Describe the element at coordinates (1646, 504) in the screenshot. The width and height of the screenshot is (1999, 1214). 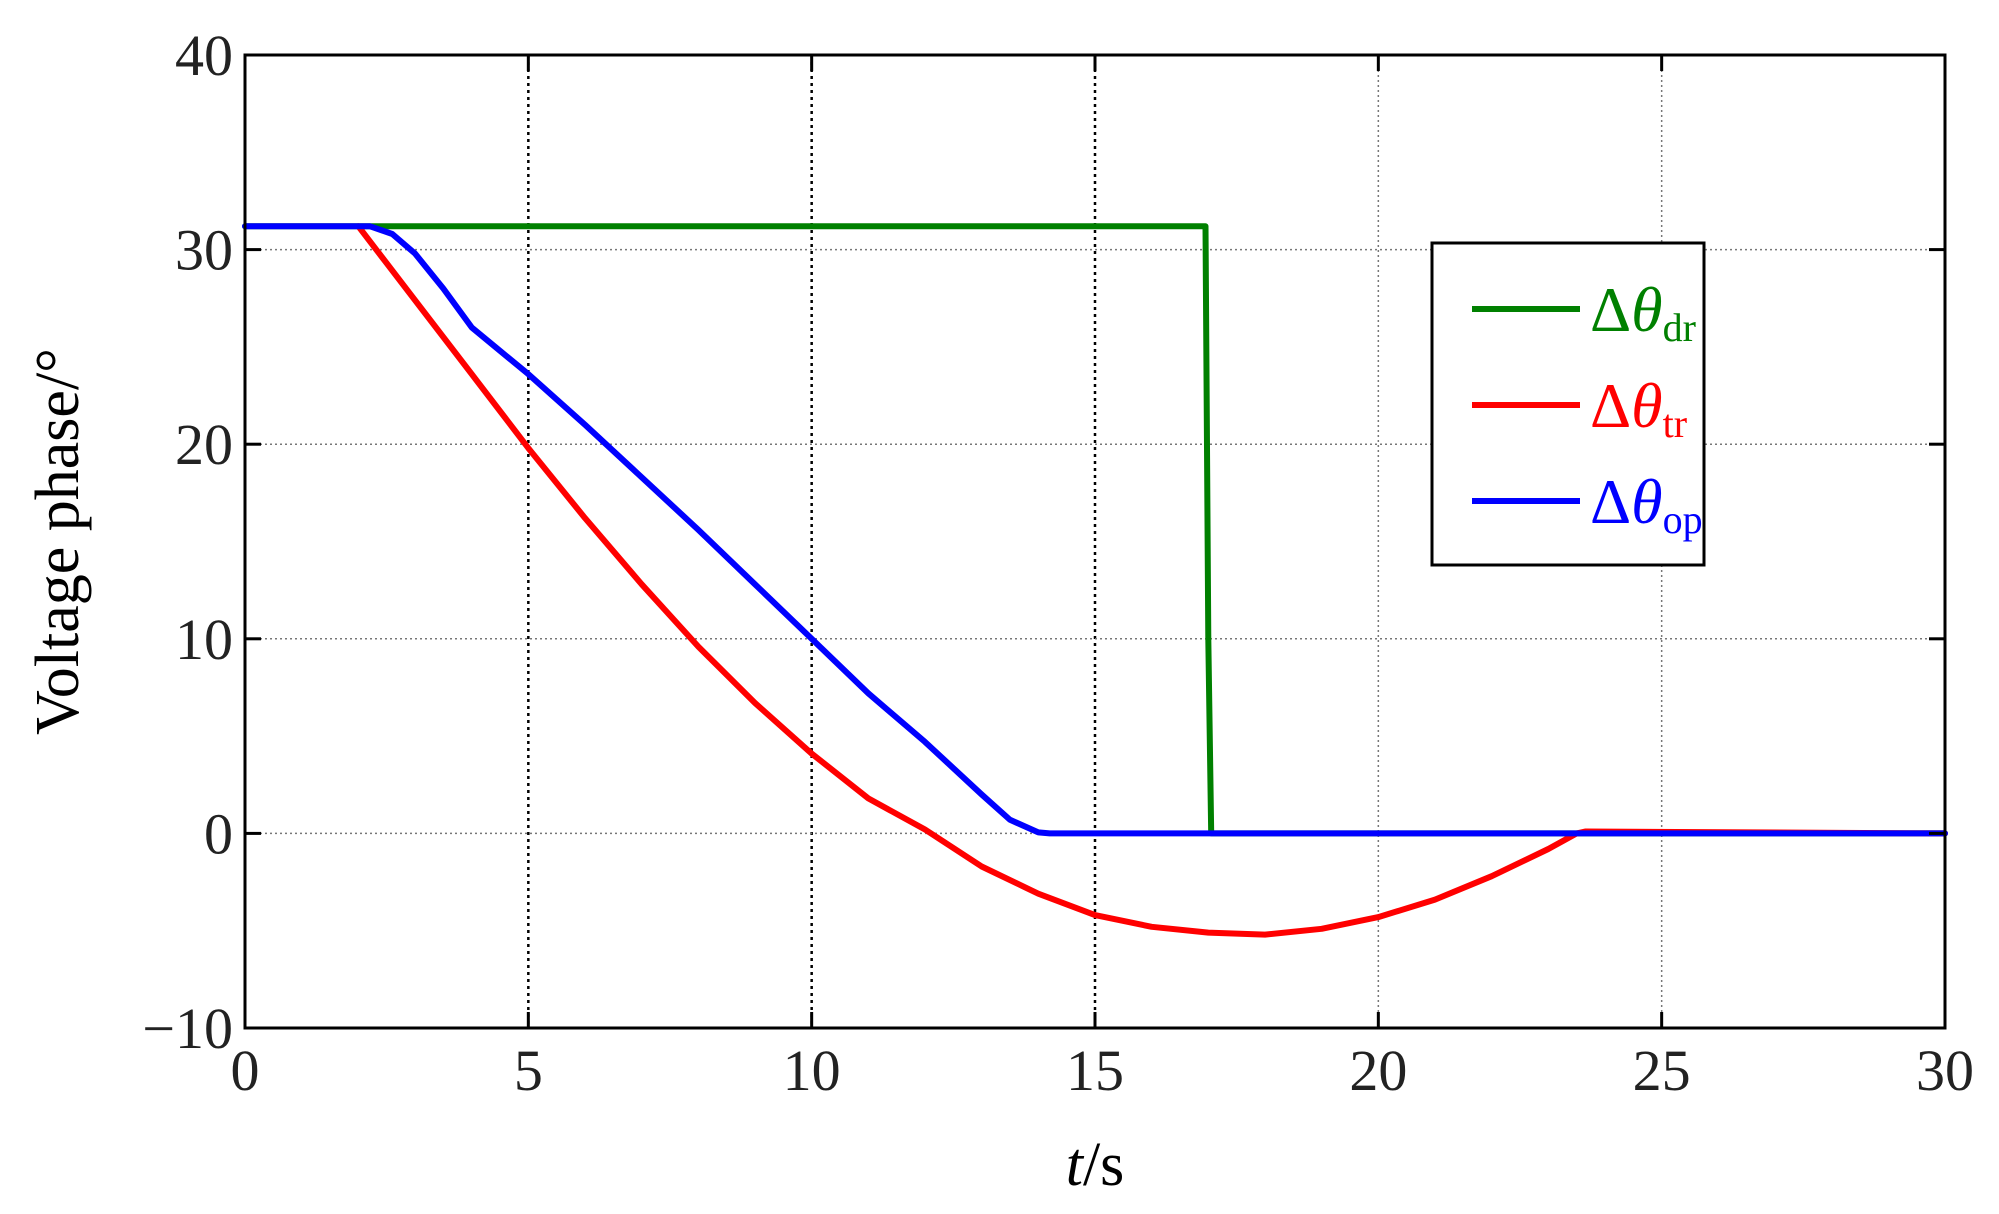
I see `legend-label: Δθop` at that location.